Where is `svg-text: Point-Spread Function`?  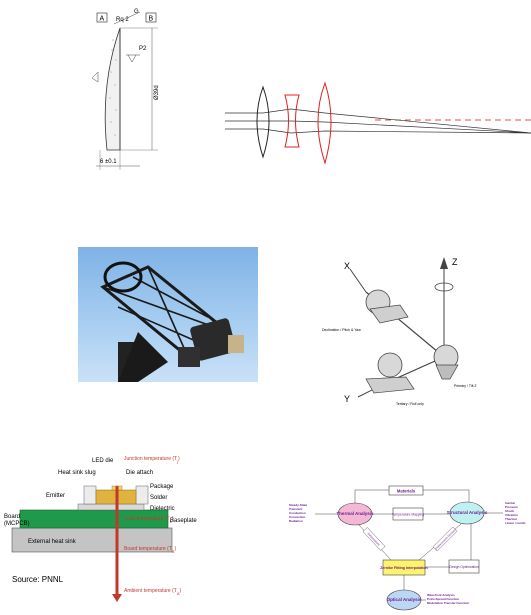
svg-text: Point-Spread Function is located at coordinates (443, 599).